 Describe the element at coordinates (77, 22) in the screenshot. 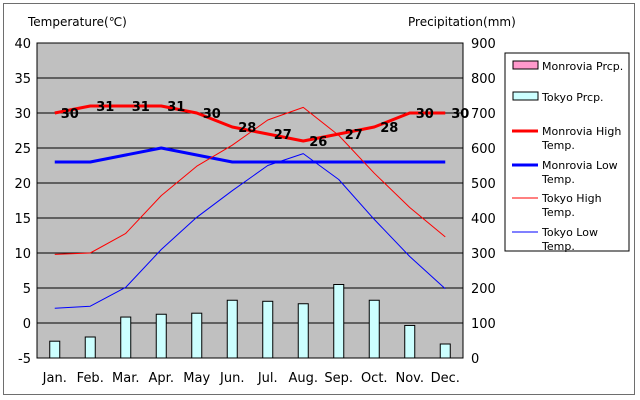

I see `left-axis-title: Temperature(℃)` at that location.